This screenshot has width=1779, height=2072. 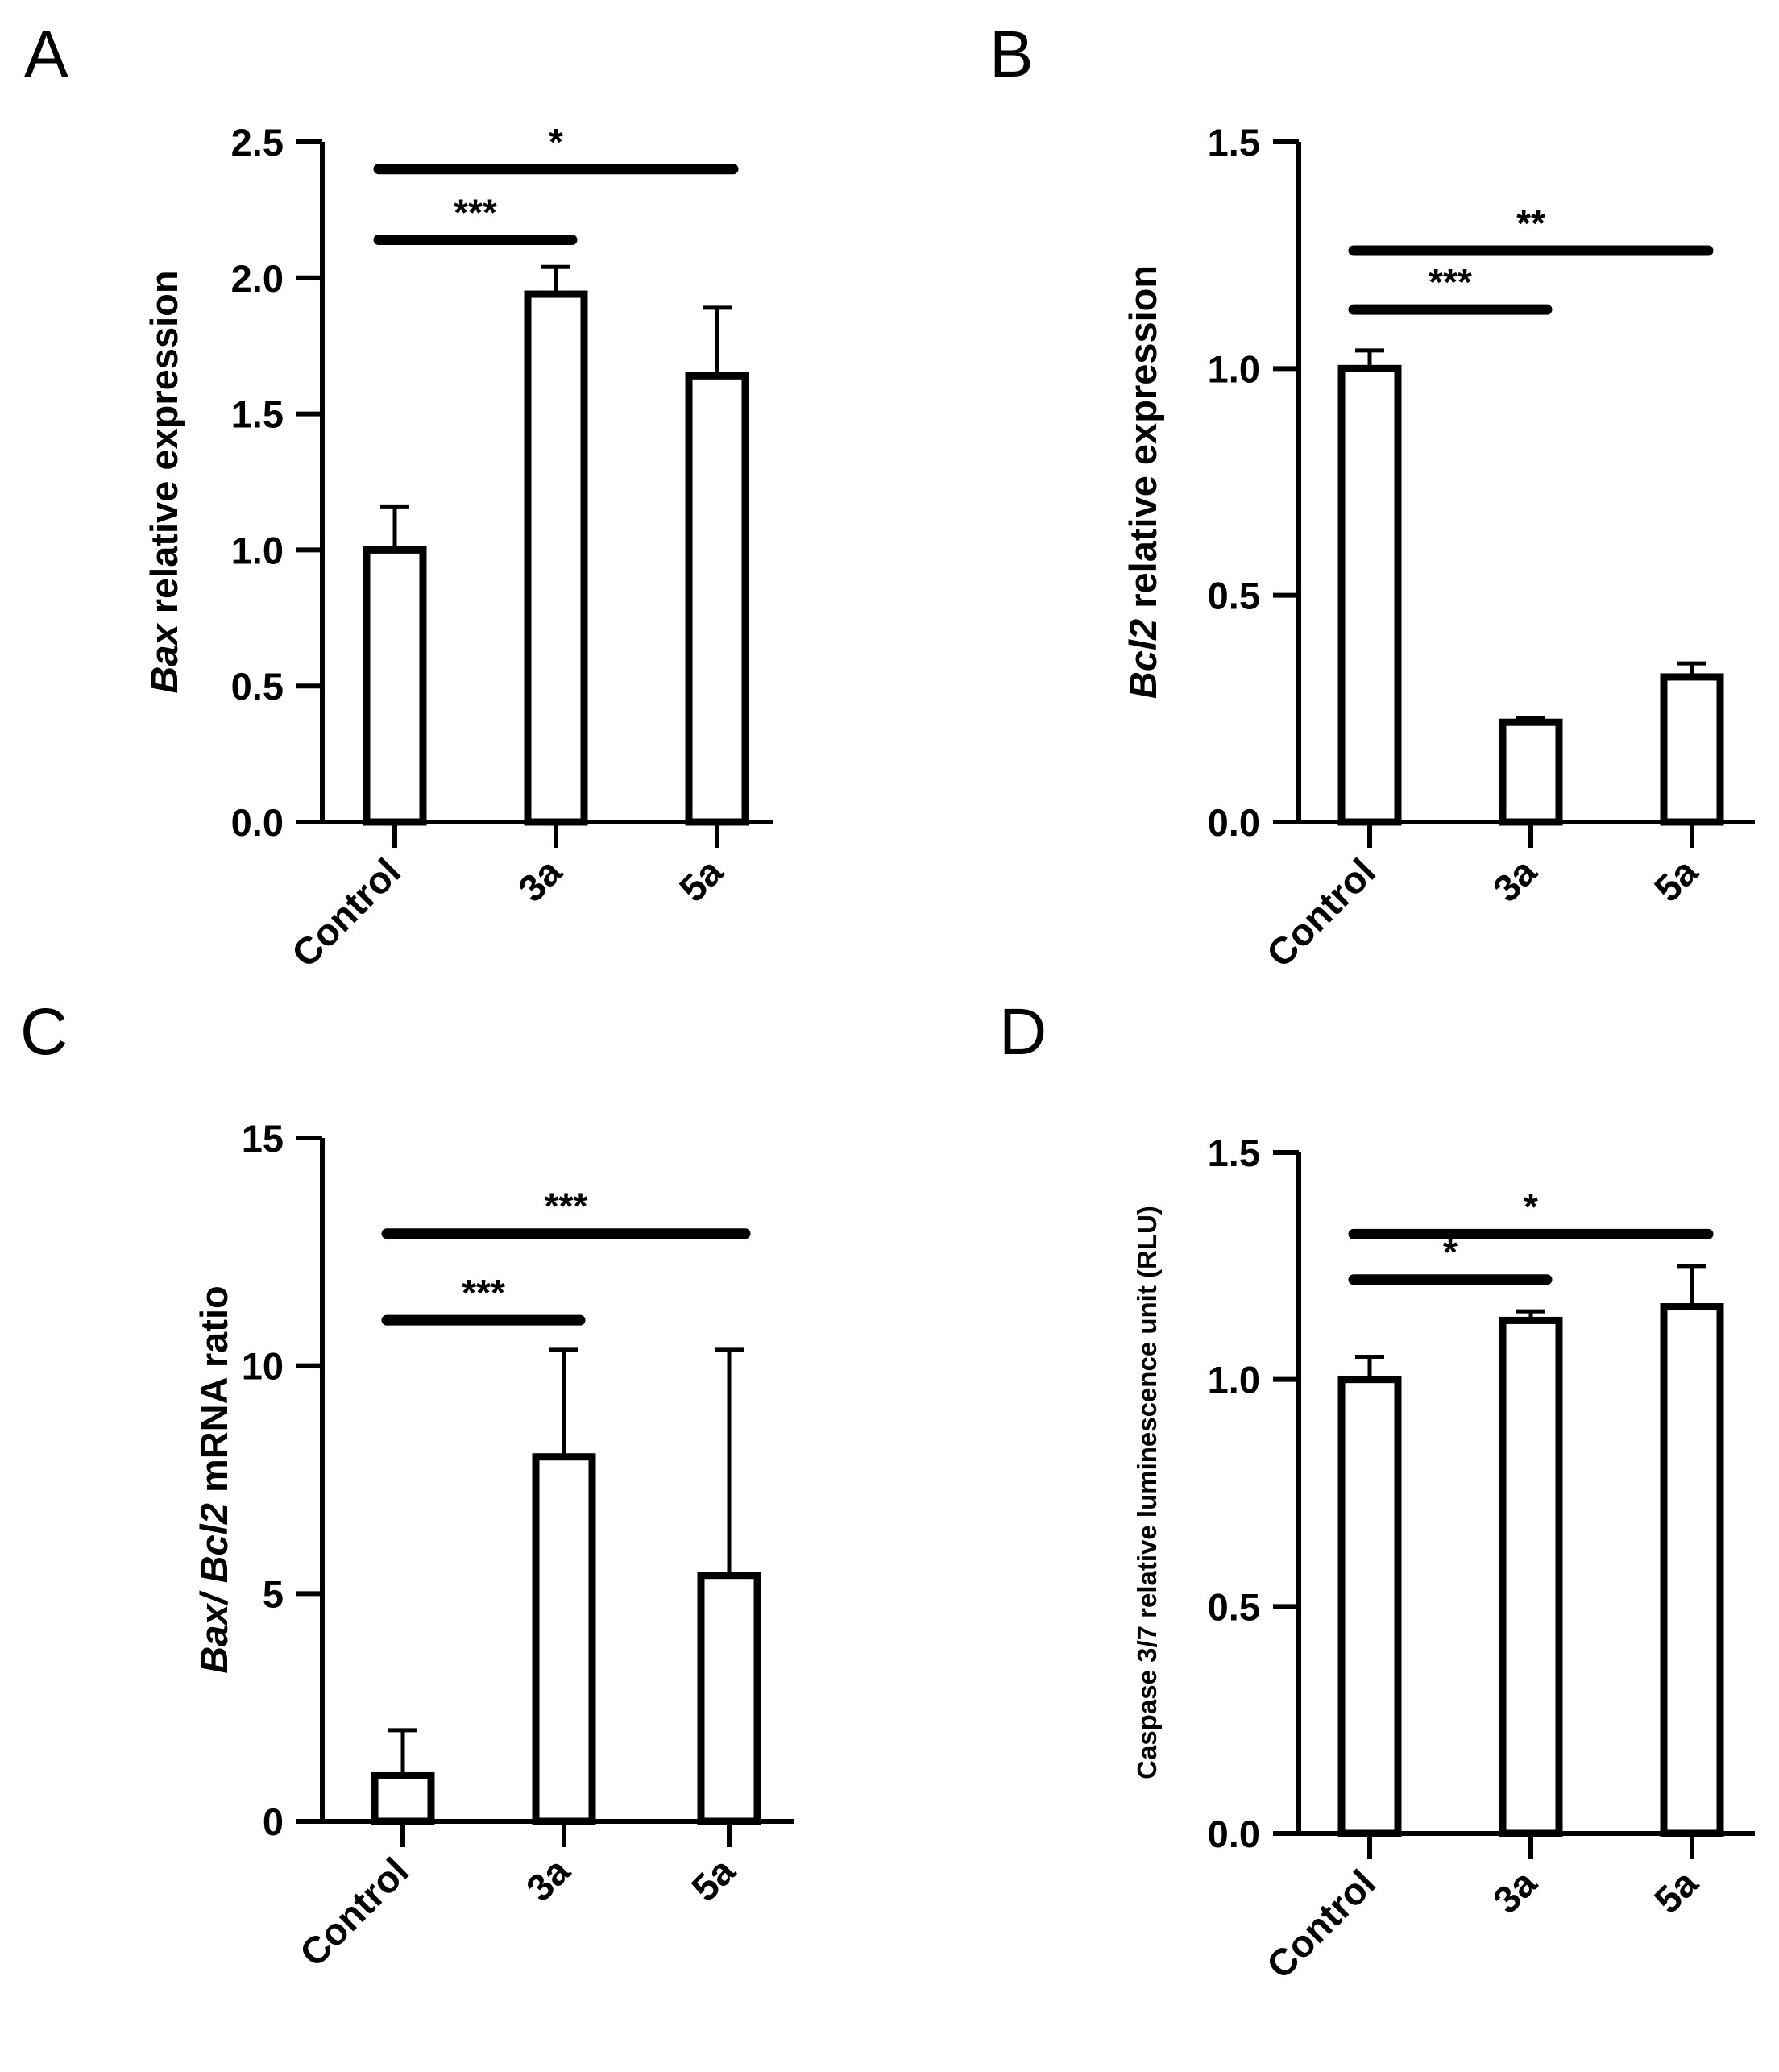 I want to click on significance-label: **, so click(x=1530, y=223).